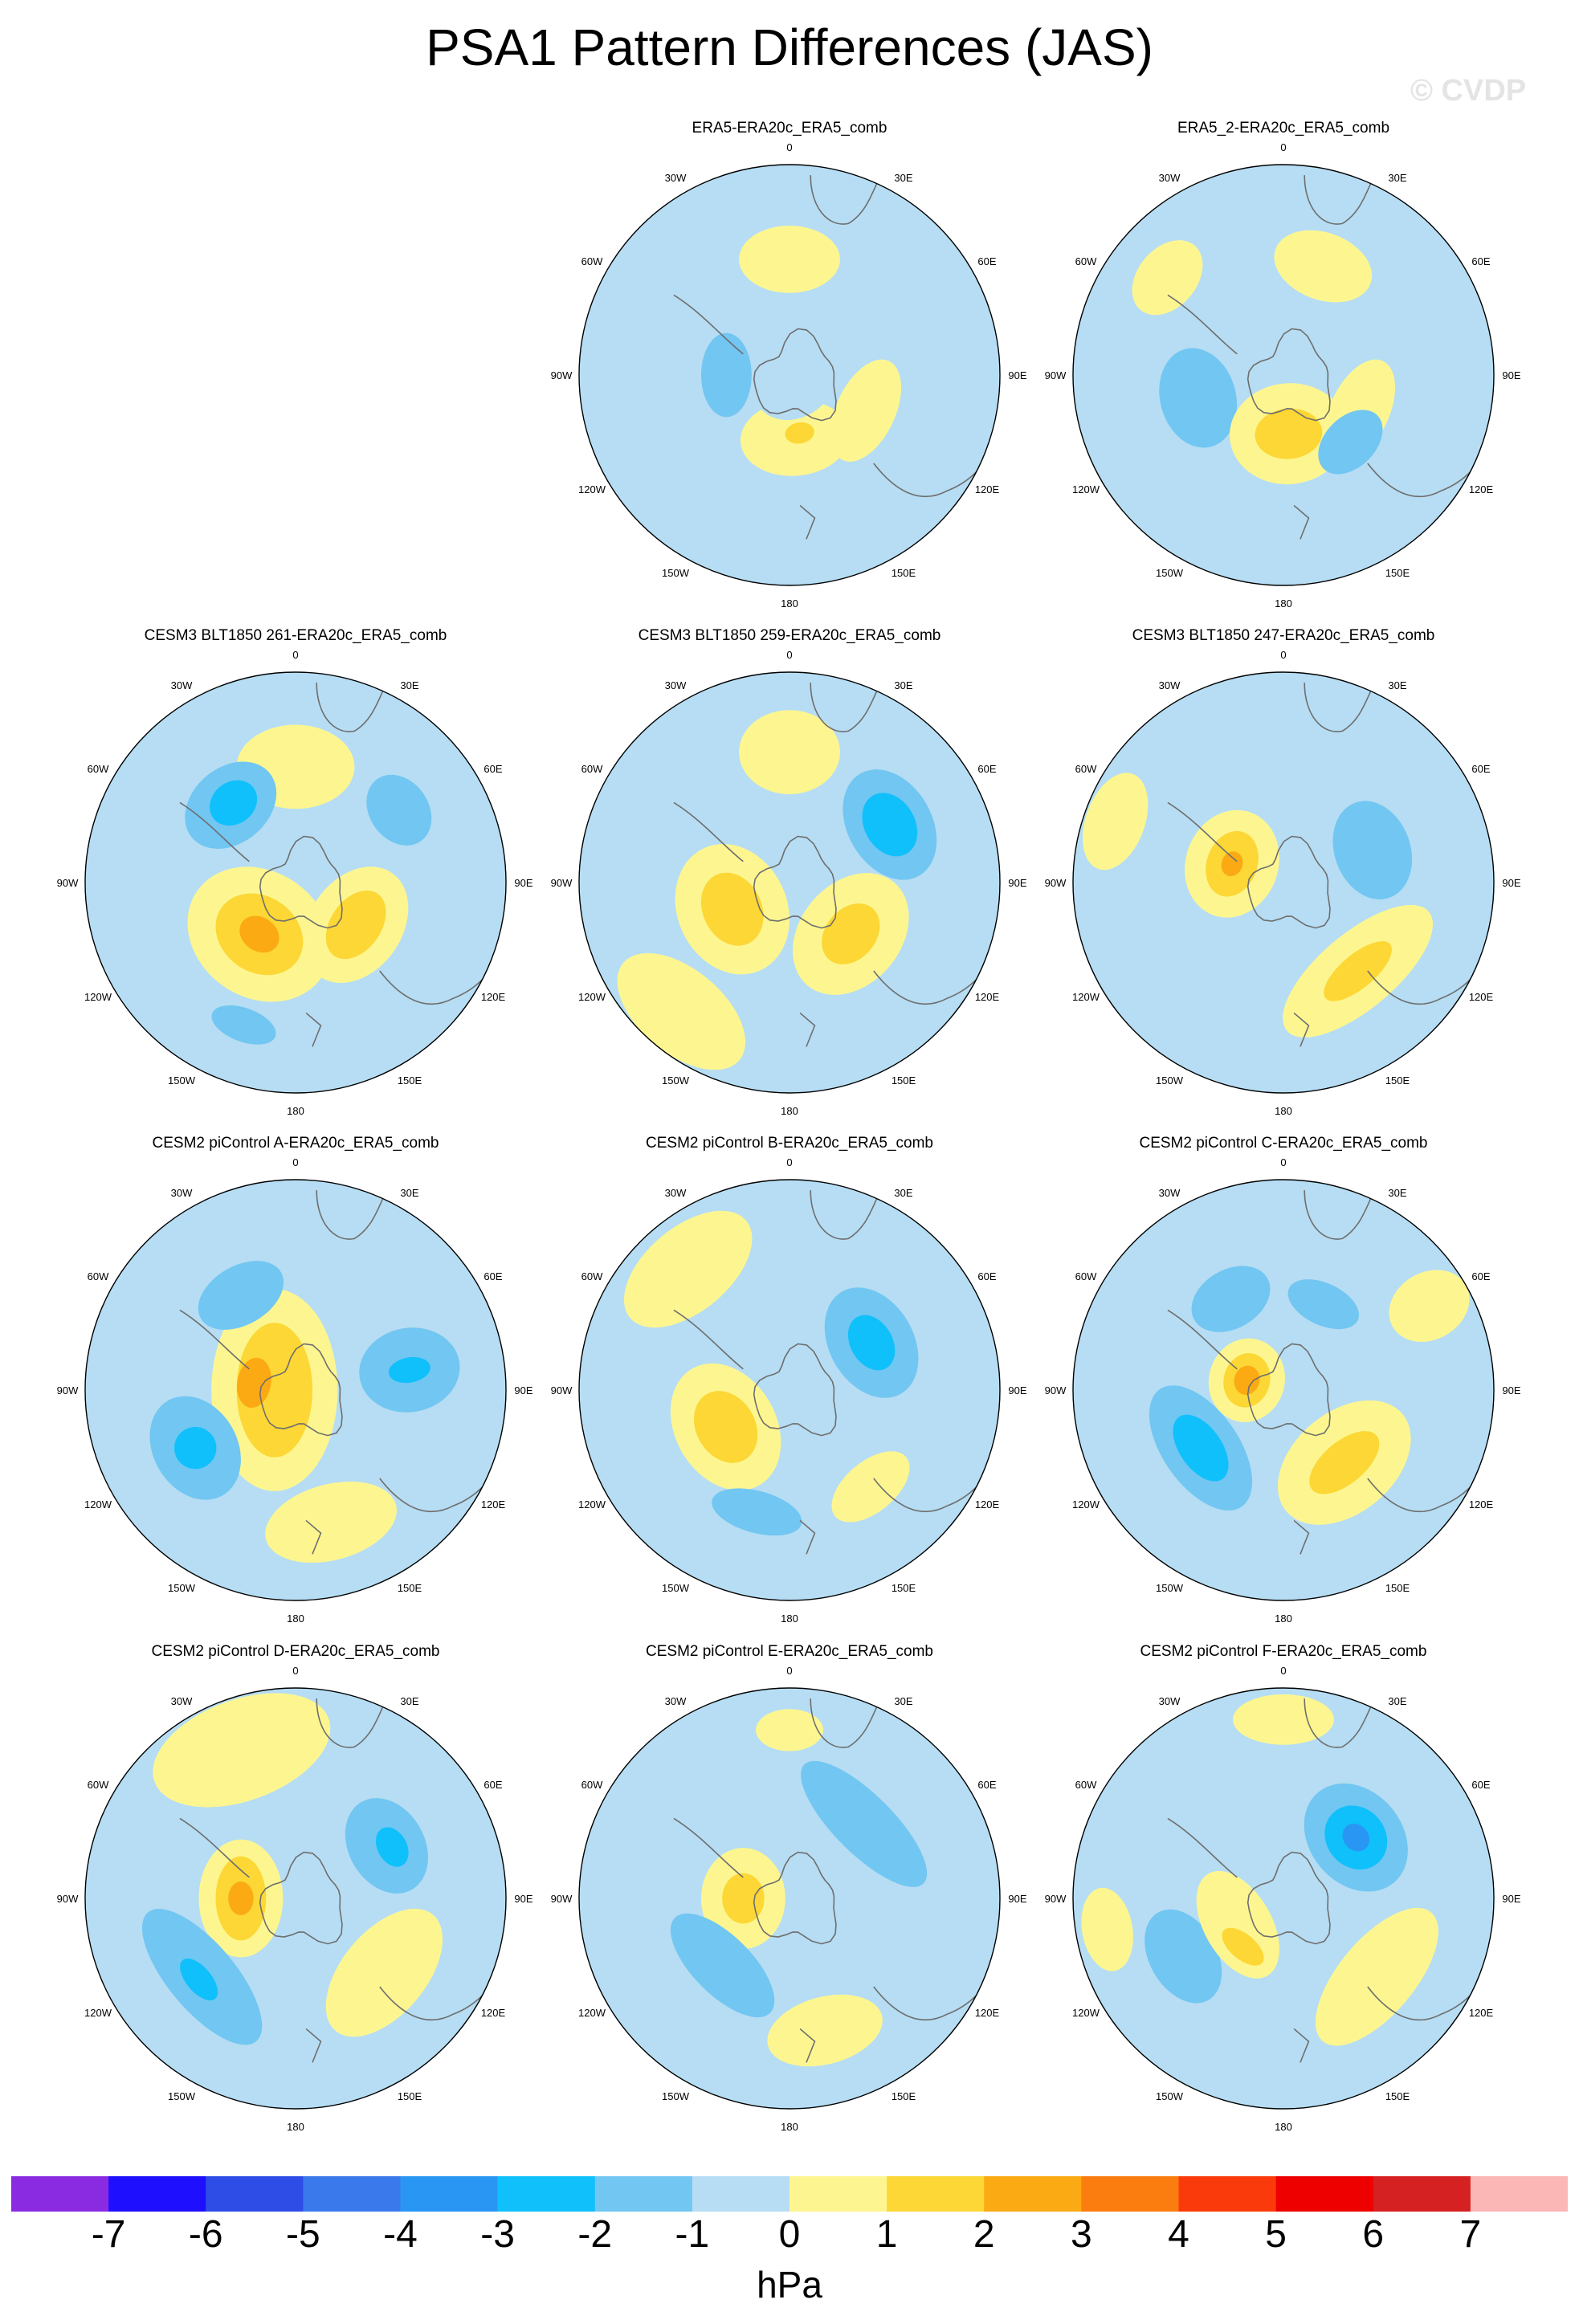  I want to click on colorbar-tick-label: 1, so click(886, 2234).